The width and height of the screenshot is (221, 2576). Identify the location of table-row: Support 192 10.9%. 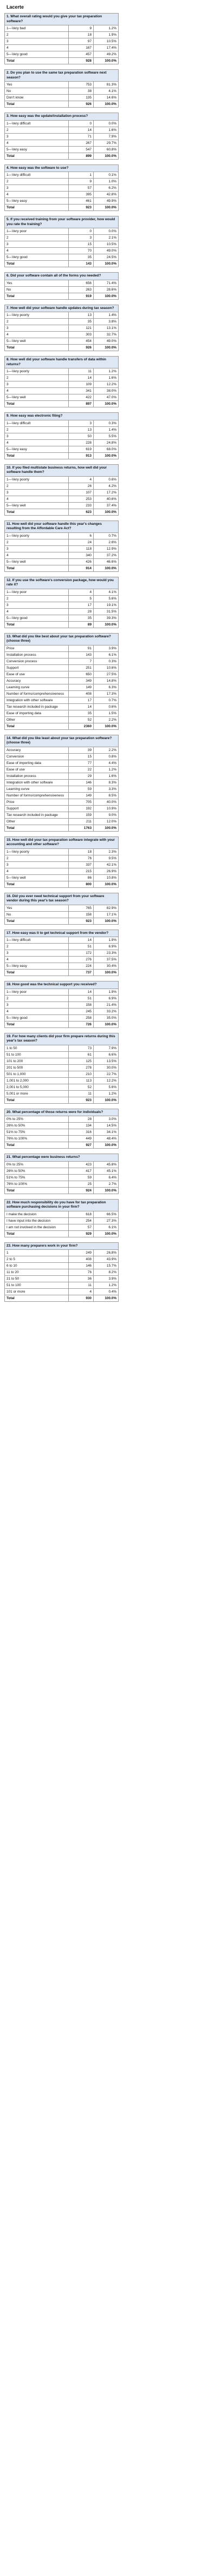
(61, 808).